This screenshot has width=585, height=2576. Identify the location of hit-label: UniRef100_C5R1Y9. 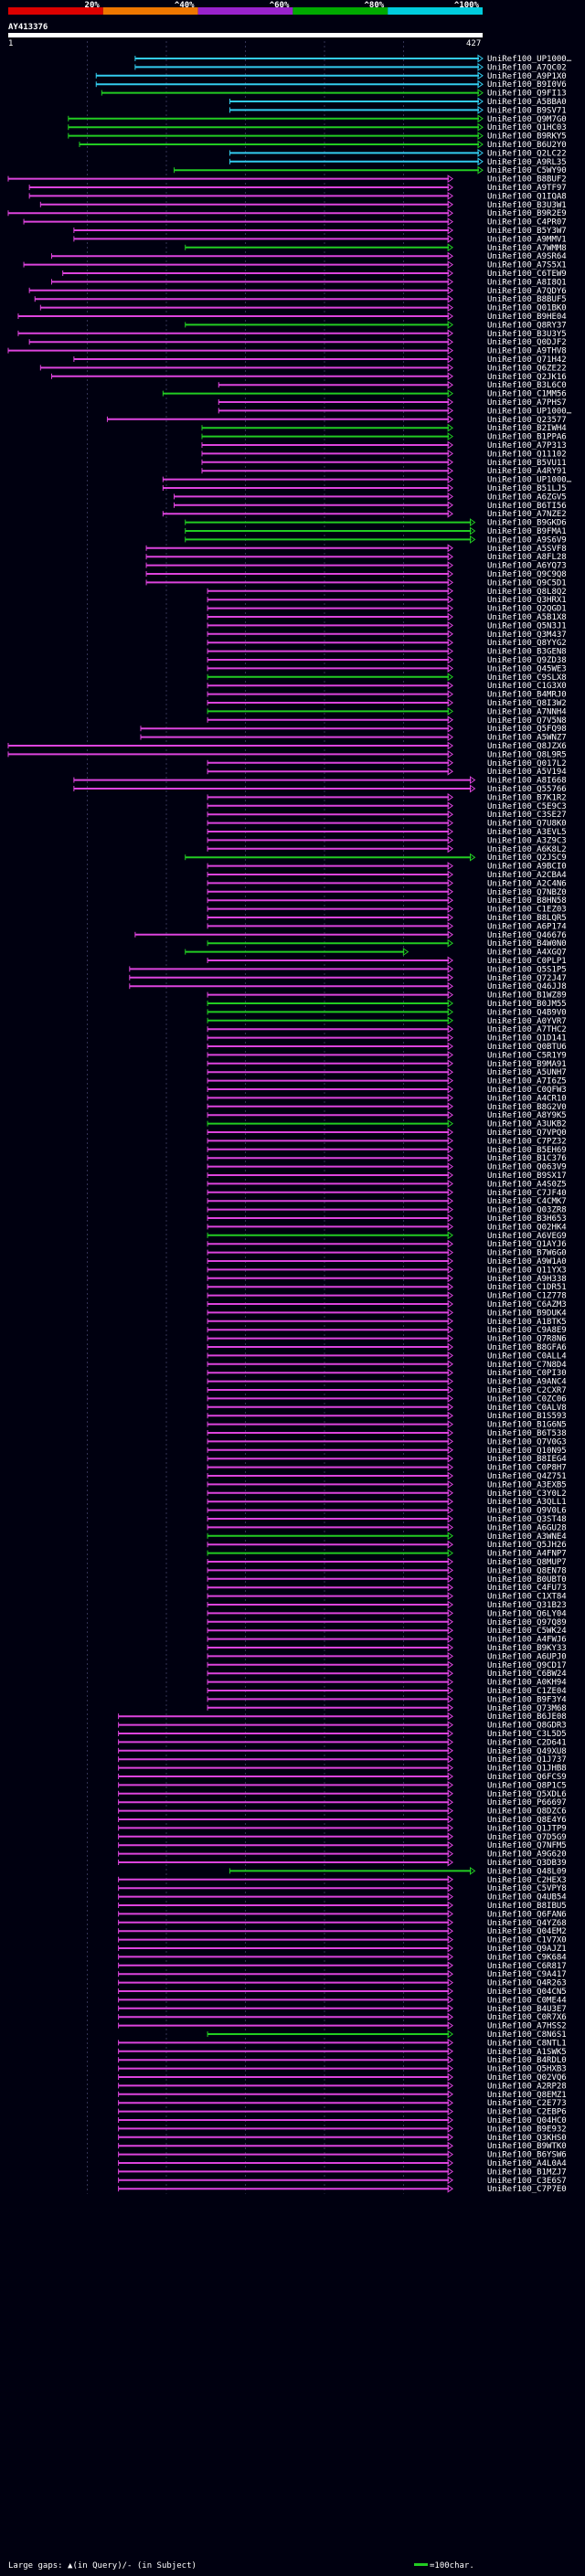
(527, 1055).